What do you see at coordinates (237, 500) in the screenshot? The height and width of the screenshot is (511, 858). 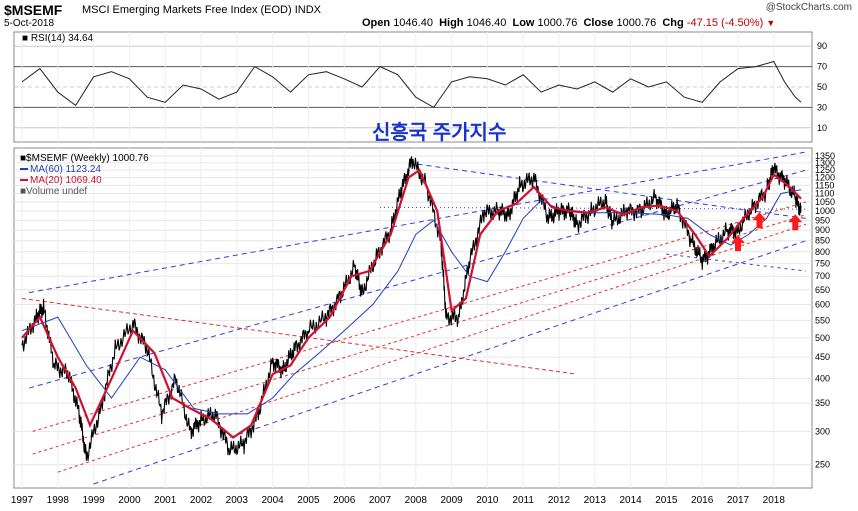 I see `x-tick-label: 2003` at bounding box center [237, 500].